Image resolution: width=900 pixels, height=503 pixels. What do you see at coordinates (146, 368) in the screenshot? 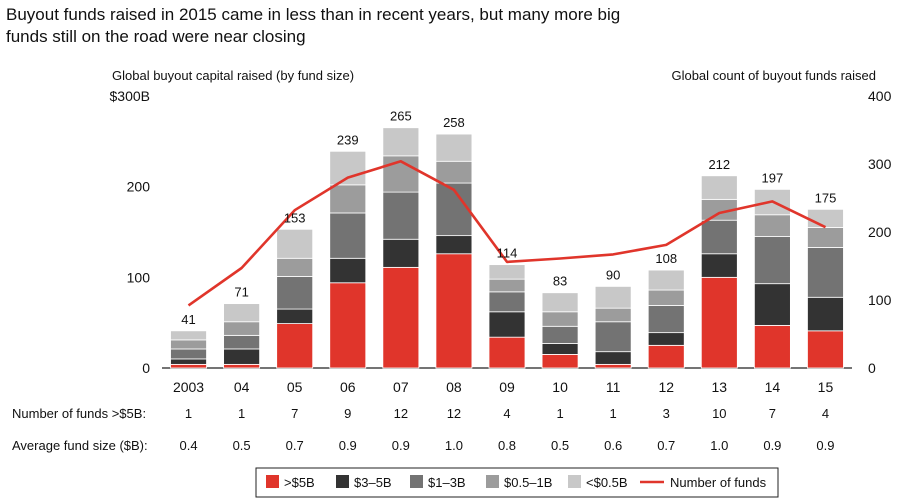
I see `left-tick-label: 0` at bounding box center [146, 368].